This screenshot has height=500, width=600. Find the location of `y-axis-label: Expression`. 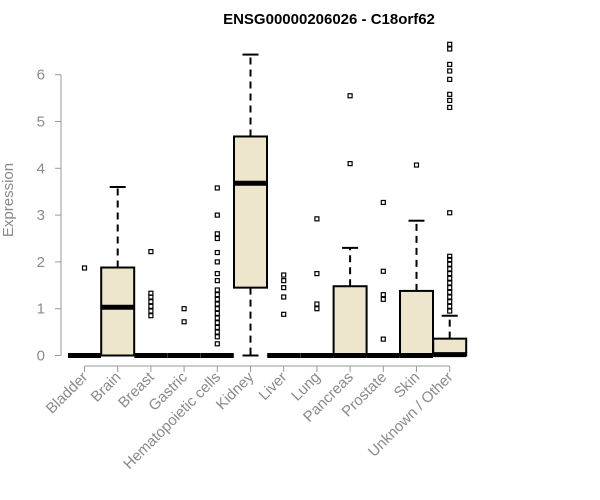

y-axis-label: Expression is located at coordinates (8, 200).